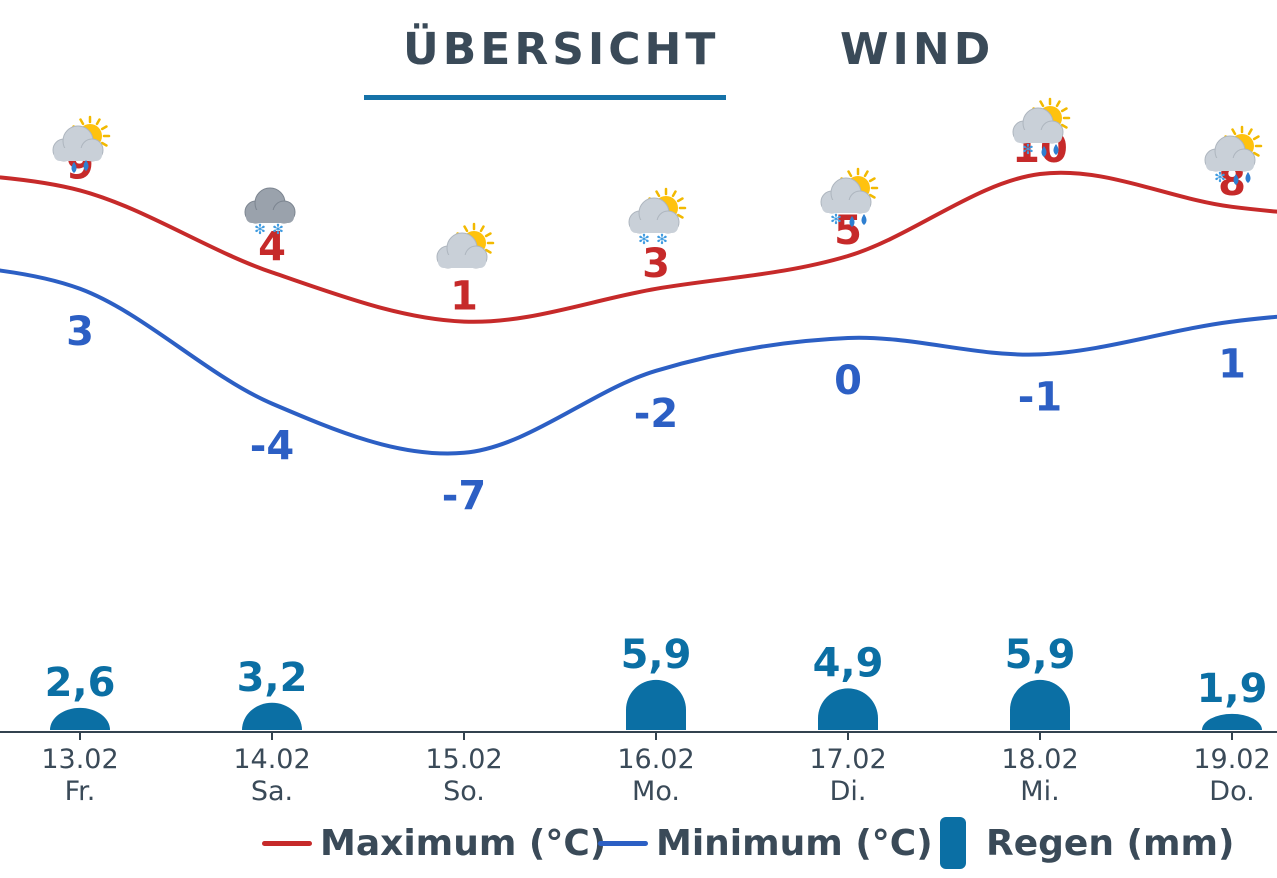 The height and width of the screenshot is (878, 1277). Describe the element at coordinates (848, 231) in the screenshot. I see `max-temp-label: 5` at that location.